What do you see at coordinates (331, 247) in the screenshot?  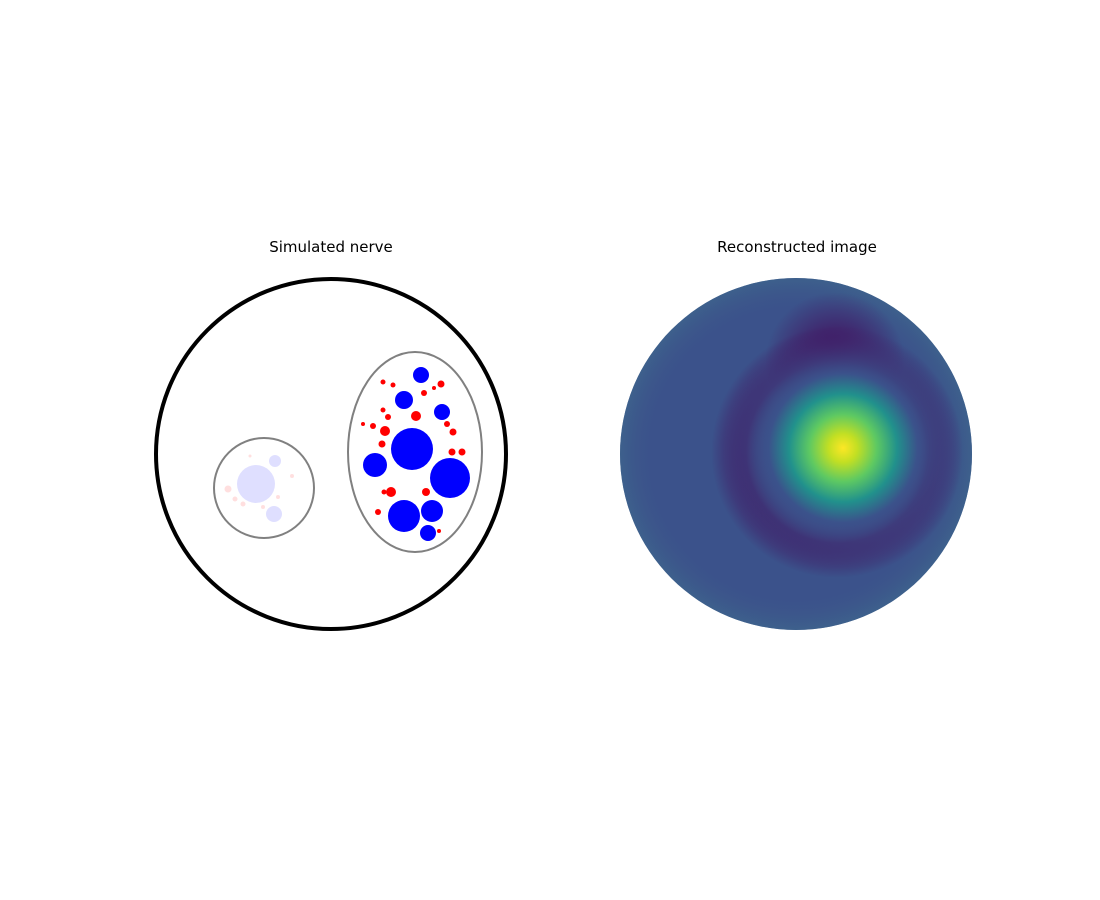 I see `left-panel-title: Simulated nerve` at bounding box center [331, 247].